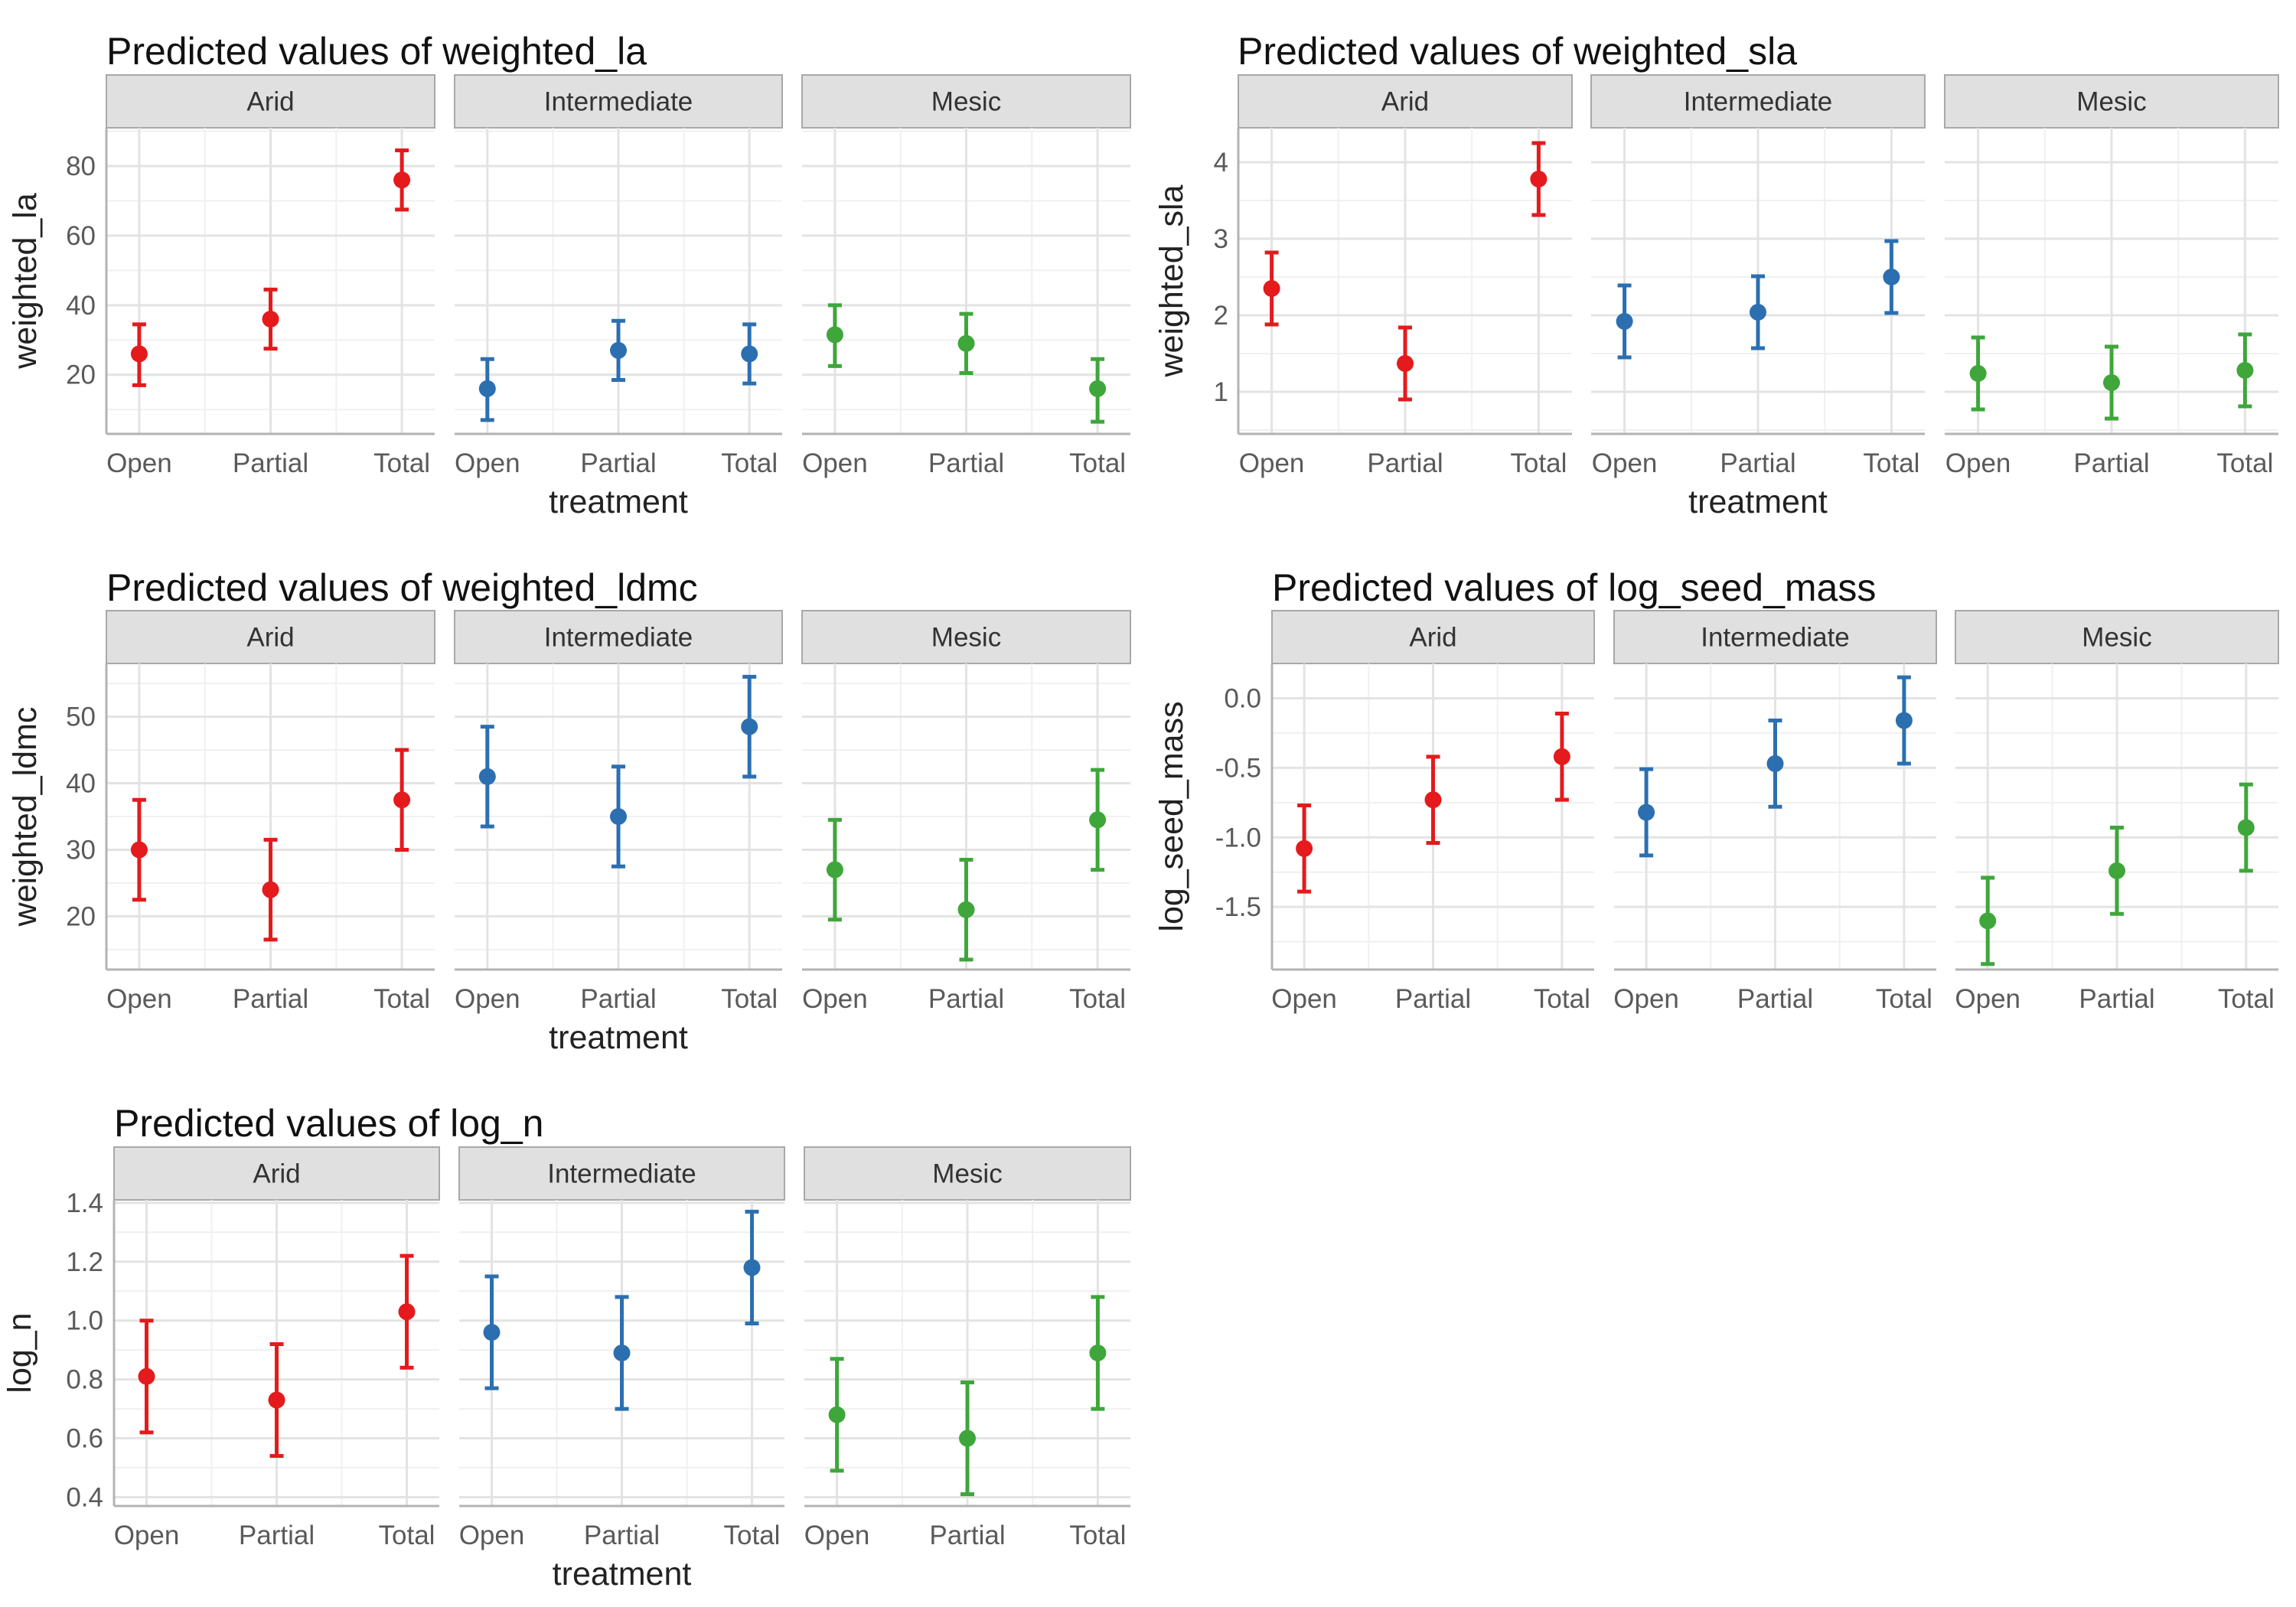  Describe the element at coordinates (1242, 698) in the screenshot. I see `y-tick-label: 0.0` at that location.